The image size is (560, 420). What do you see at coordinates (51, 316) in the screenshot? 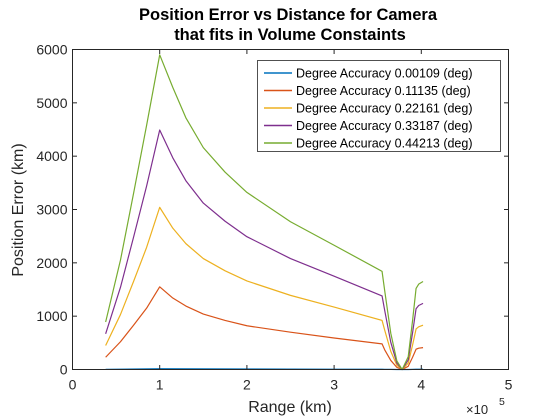
I see `y-tick-label: 1000` at bounding box center [51, 316].